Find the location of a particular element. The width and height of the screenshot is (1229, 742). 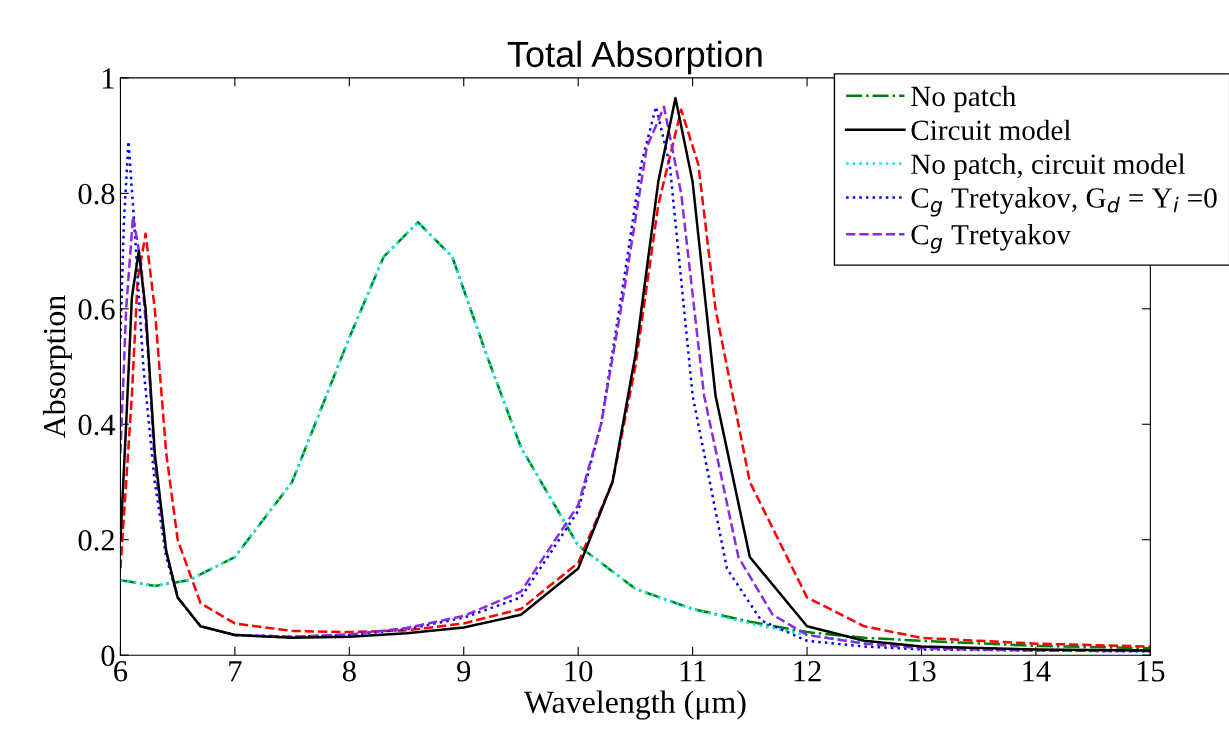

x-tick-label: 9 is located at coordinates (464, 671).